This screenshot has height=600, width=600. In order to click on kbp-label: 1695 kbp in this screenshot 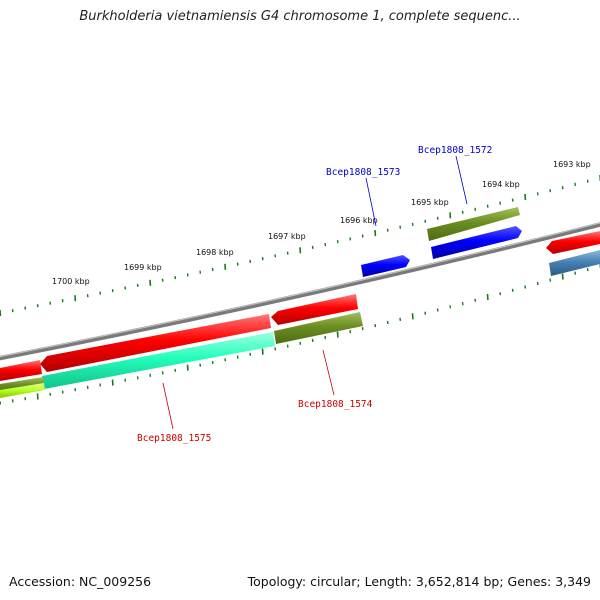, I will do `click(430, 202)`.